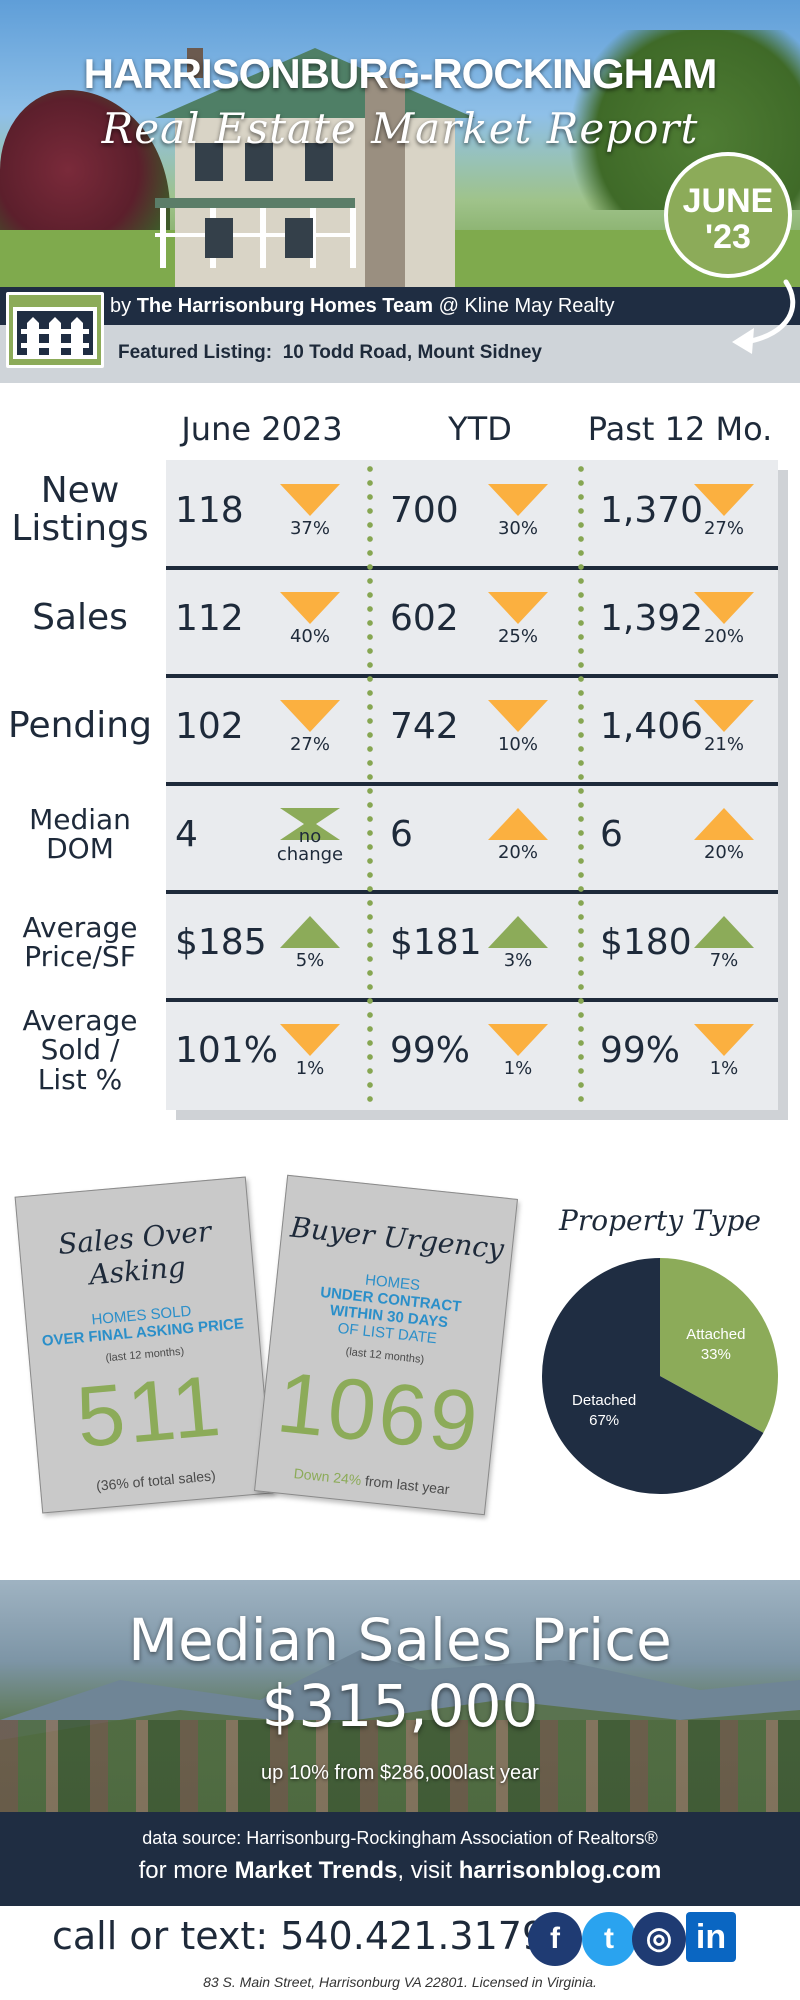  What do you see at coordinates (517, 744) in the screenshot?
I see `stat-change: 10%` at bounding box center [517, 744].